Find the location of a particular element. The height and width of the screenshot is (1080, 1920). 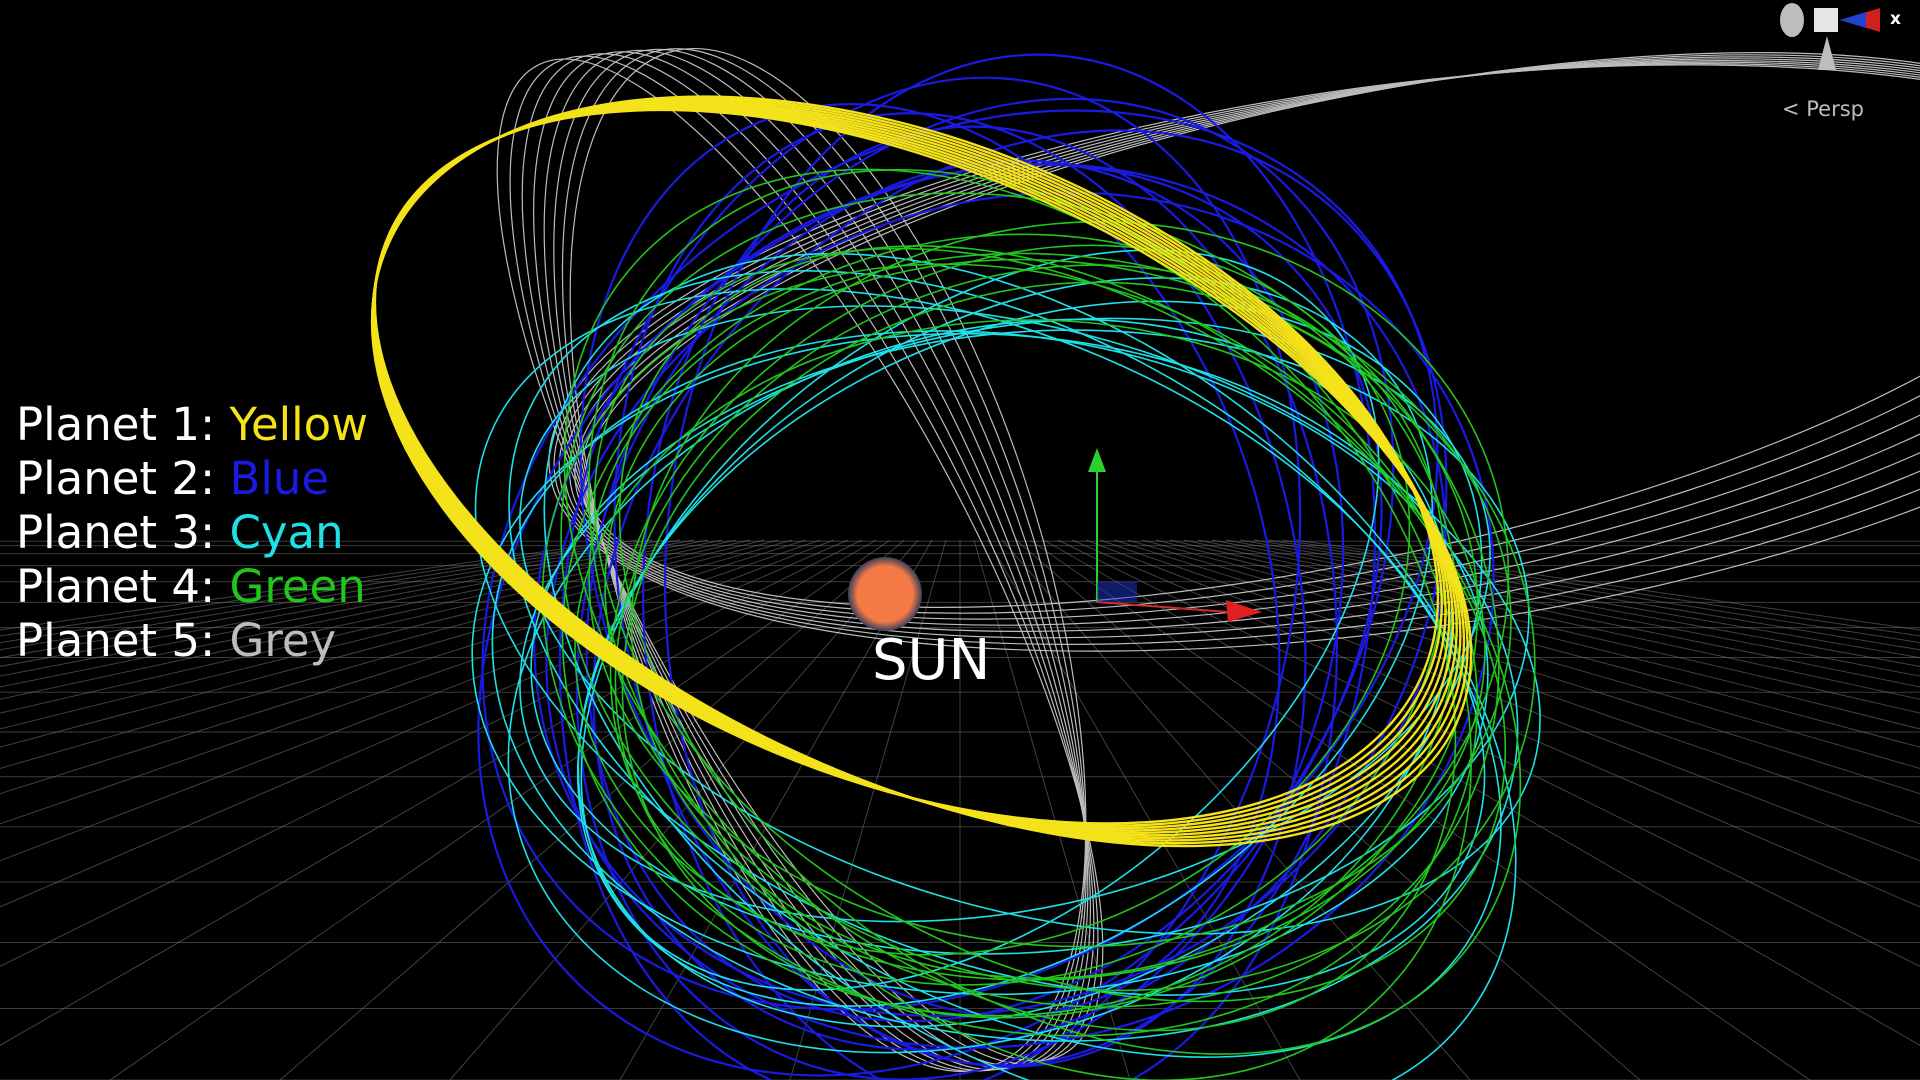

gizmo-x-axis is located at coordinates (1162, 607).